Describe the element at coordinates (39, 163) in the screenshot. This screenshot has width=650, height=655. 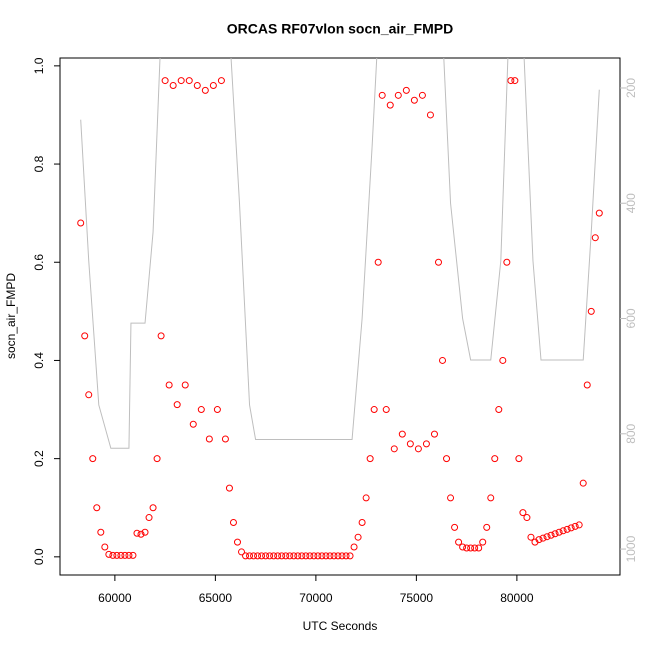
I see `y-tick-label: 0.8` at that location.